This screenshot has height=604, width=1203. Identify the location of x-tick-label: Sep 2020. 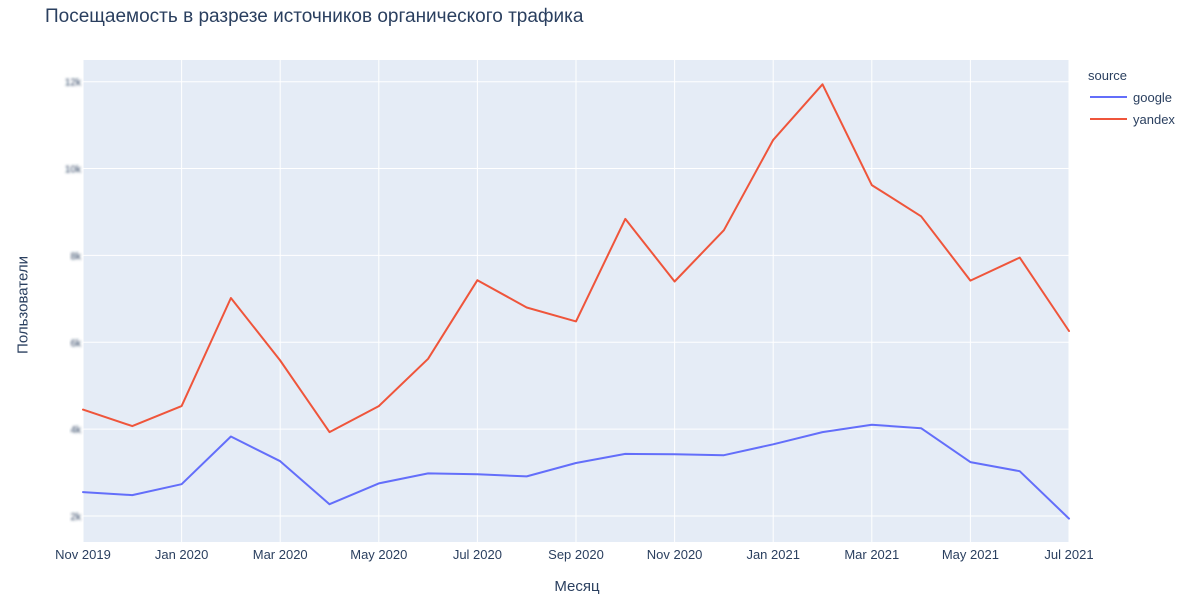
(576, 554).